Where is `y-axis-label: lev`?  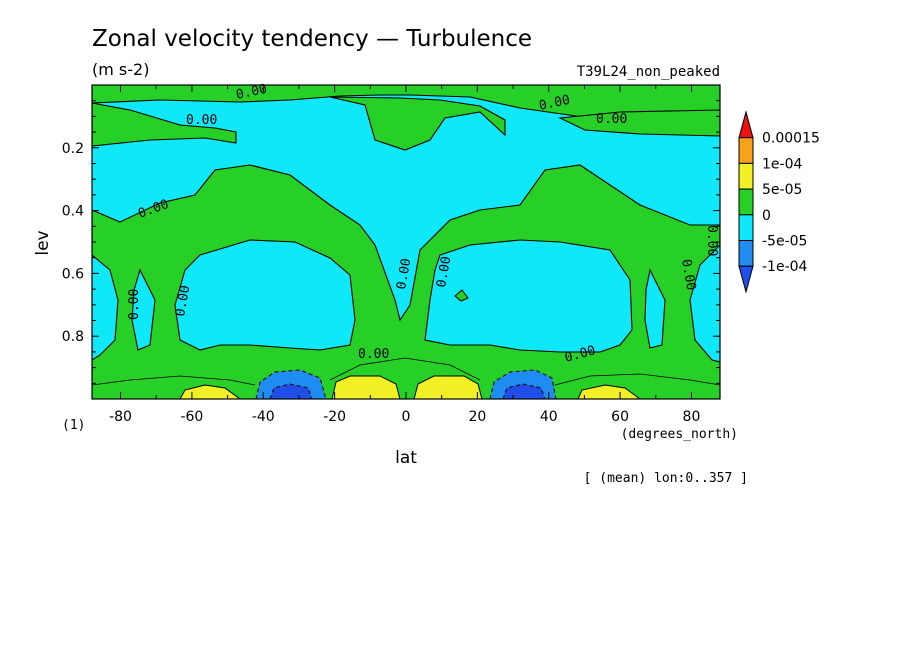
y-axis-label: lev is located at coordinates (43, 242).